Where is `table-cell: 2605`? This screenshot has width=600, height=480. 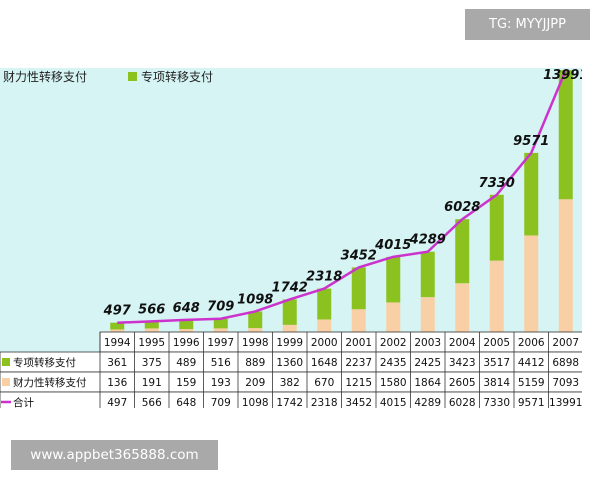 table-cell: 2605 is located at coordinates (462, 383).